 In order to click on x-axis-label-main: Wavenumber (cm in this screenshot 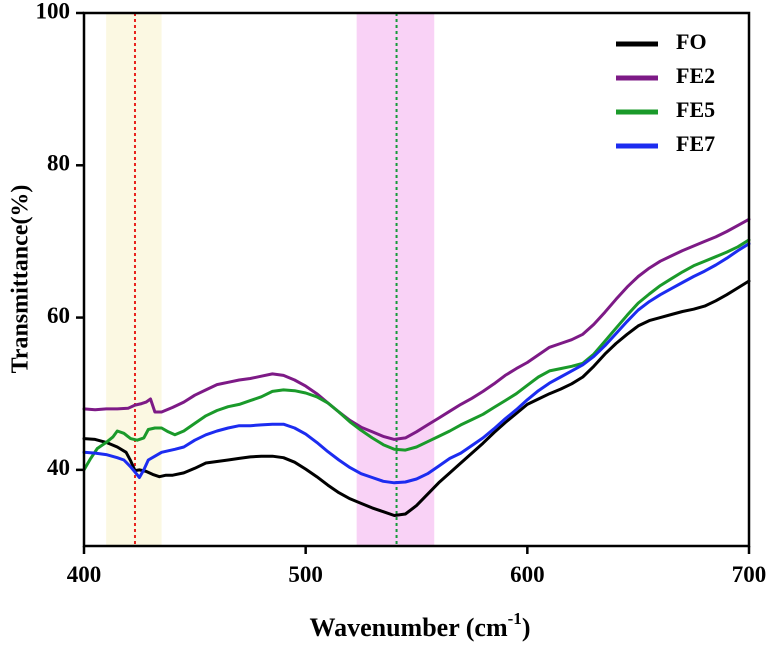, I will do `click(409, 627)`.